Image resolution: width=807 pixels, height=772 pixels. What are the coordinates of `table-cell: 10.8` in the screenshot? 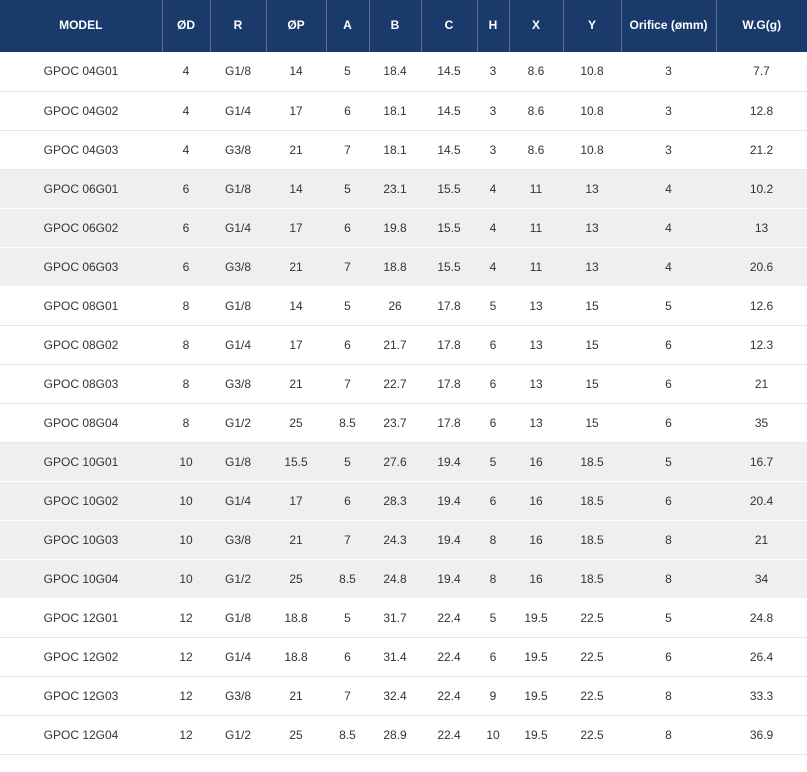 It's located at (592, 72).